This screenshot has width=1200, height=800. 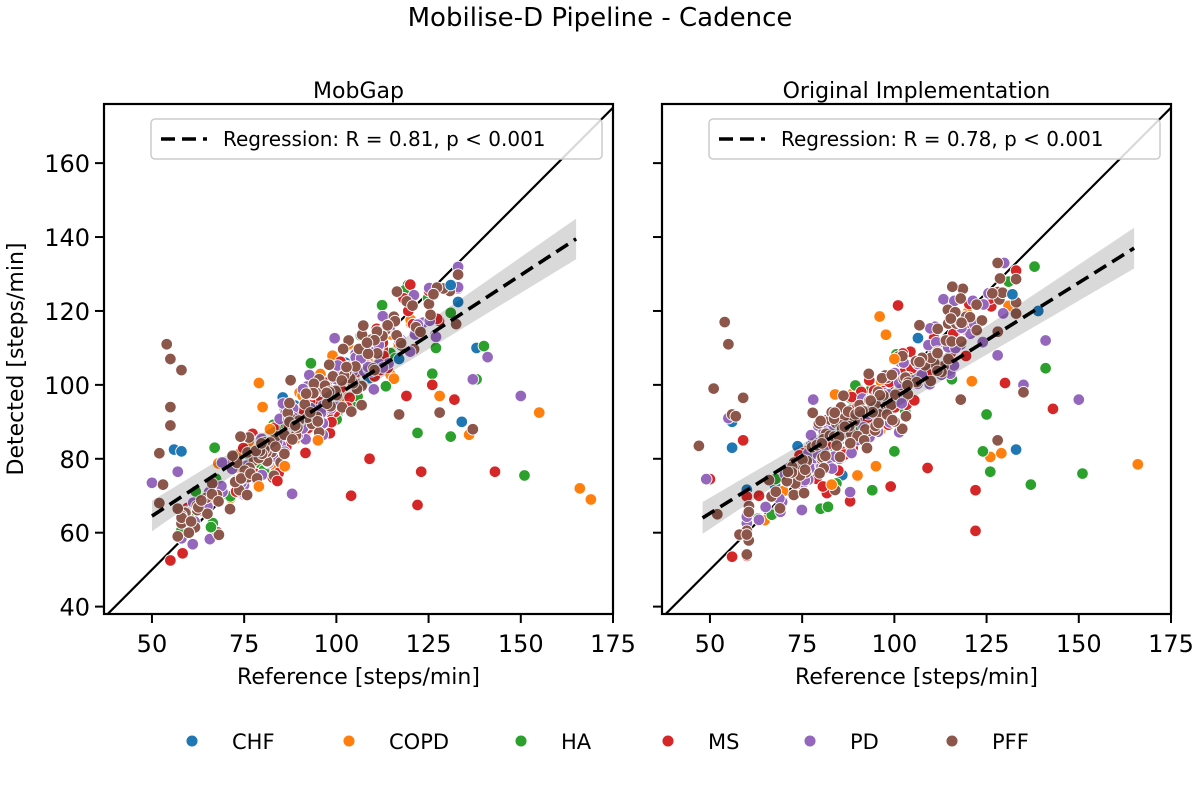 I want to click on legend-label: PFF, so click(x=1010, y=742).